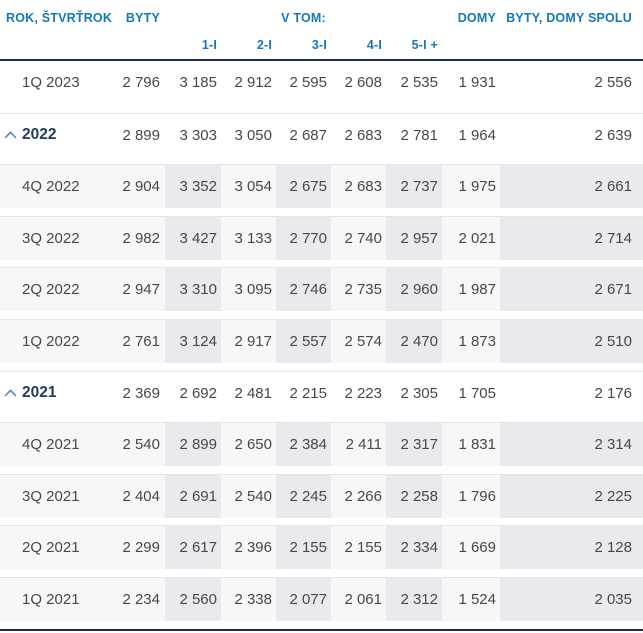 The width and height of the screenshot is (643, 633). Describe the element at coordinates (47, 393) in the screenshot. I see `row-label: 2021` at that location.